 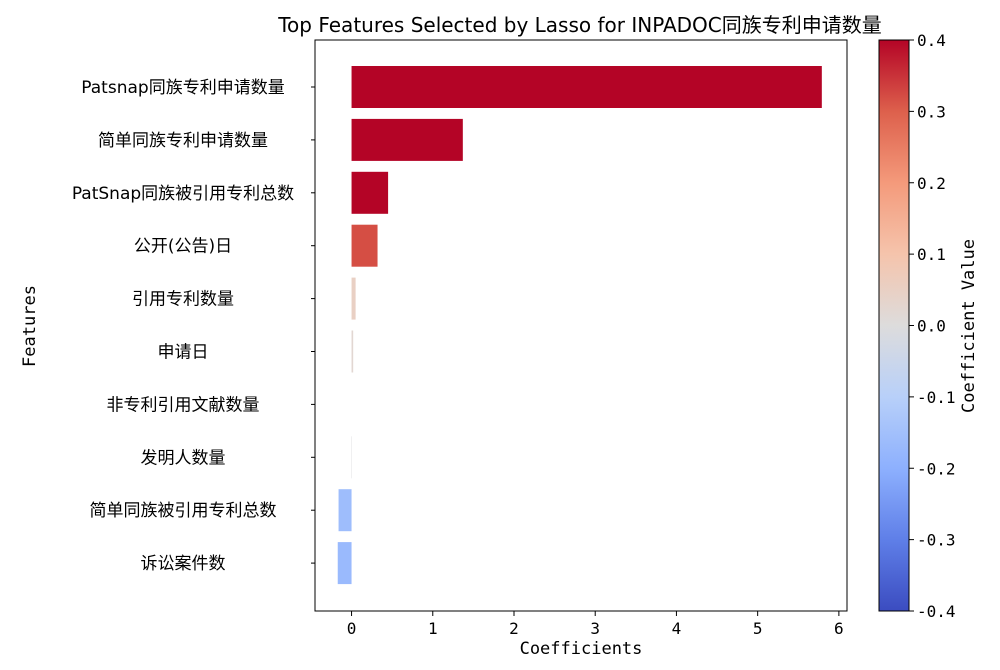 What do you see at coordinates (514, 628) in the screenshot?
I see `x-tick-label-2: 2` at bounding box center [514, 628].